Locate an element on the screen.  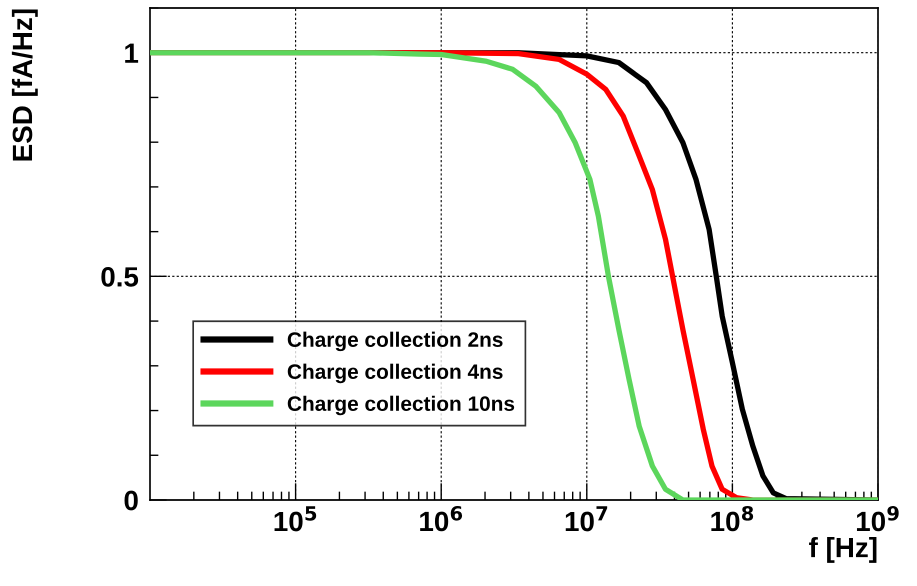
y-tick-label: 0.5 is located at coordinates (119, 277).